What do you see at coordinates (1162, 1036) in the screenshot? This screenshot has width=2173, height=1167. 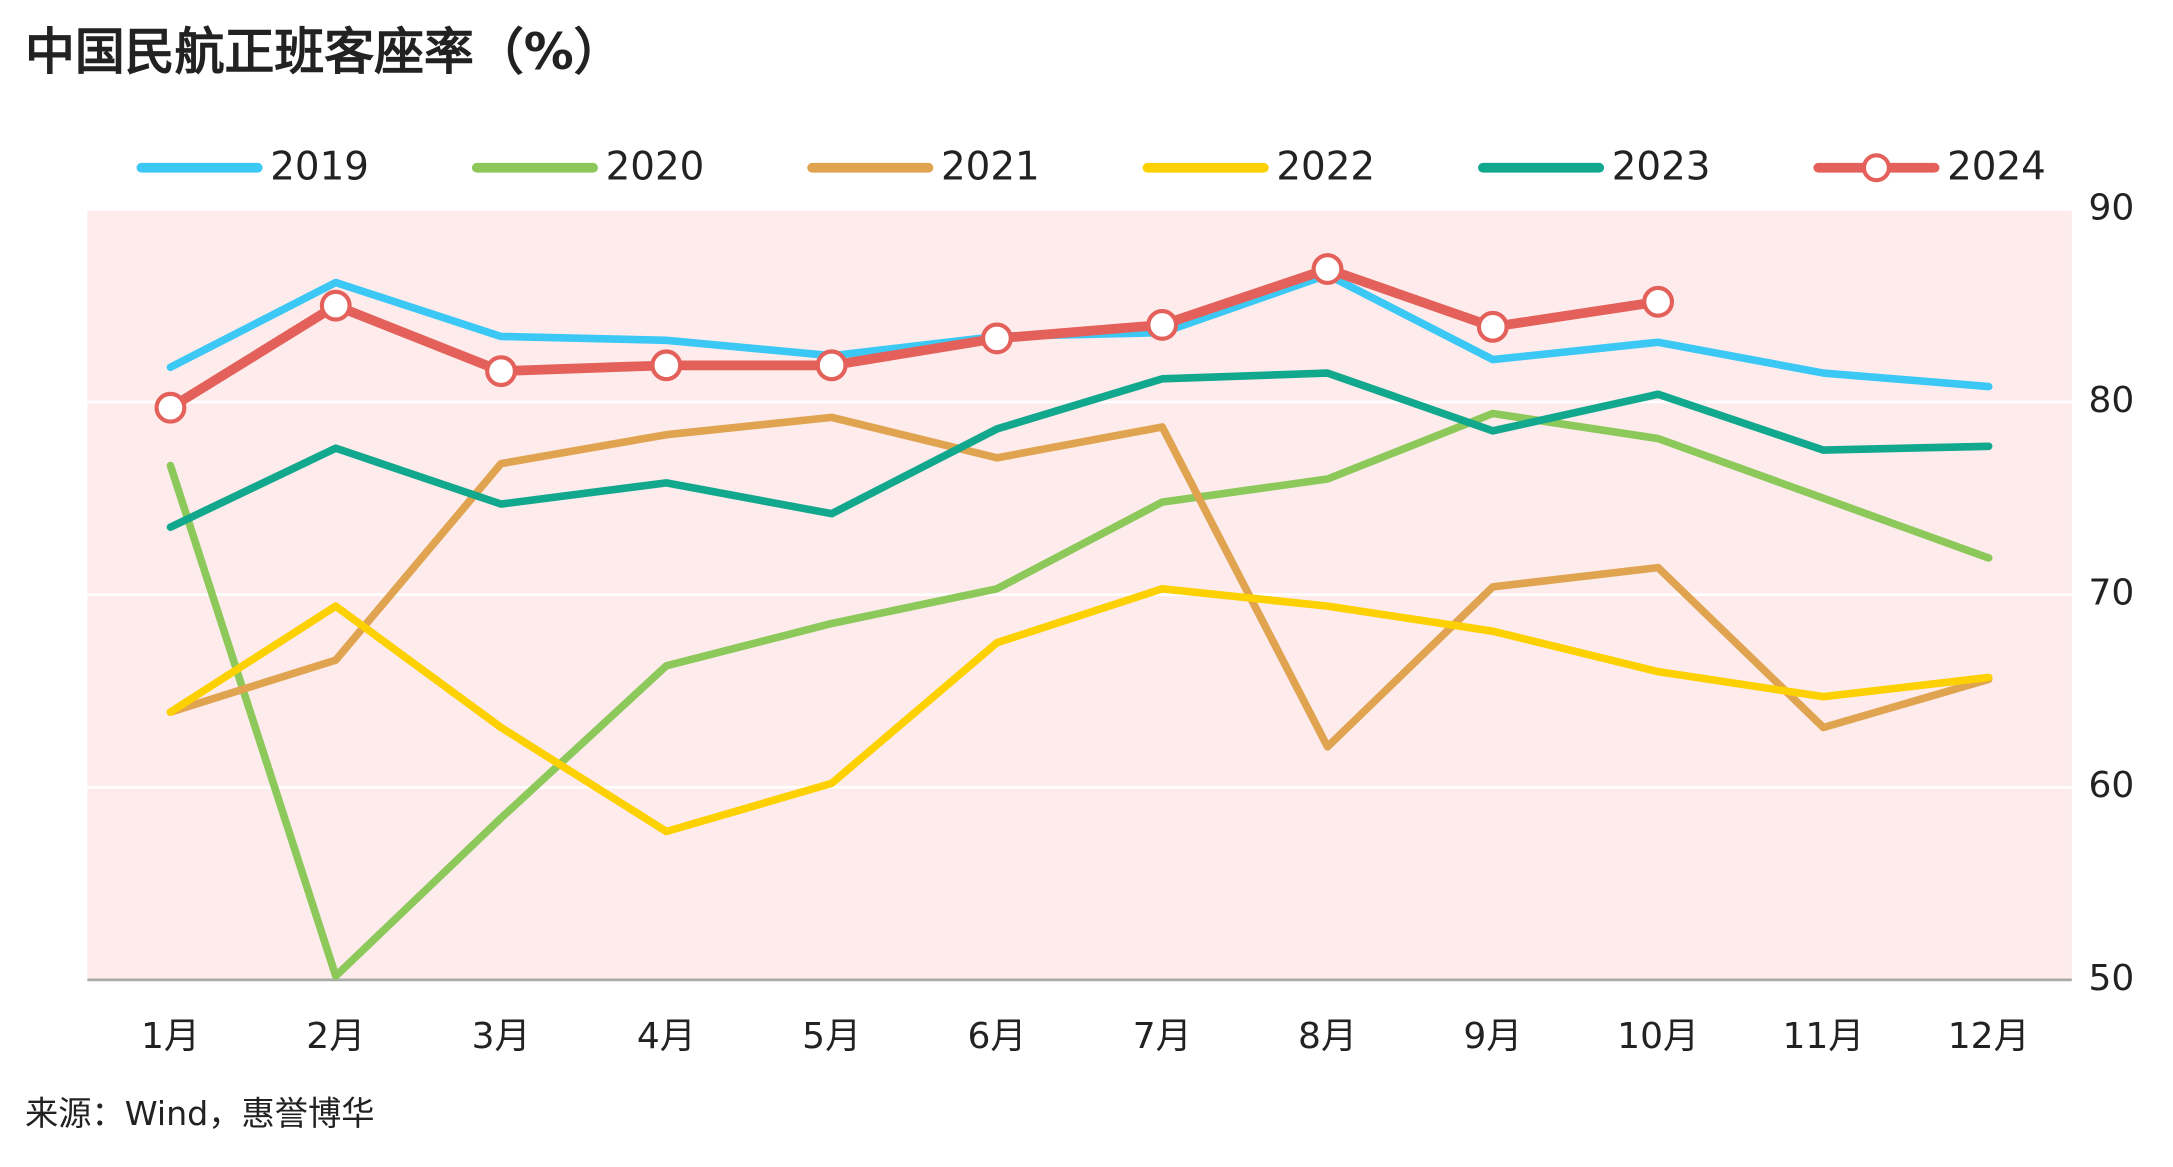 I see `x-tick-label: 7月` at bounding box center [1162, 1036].